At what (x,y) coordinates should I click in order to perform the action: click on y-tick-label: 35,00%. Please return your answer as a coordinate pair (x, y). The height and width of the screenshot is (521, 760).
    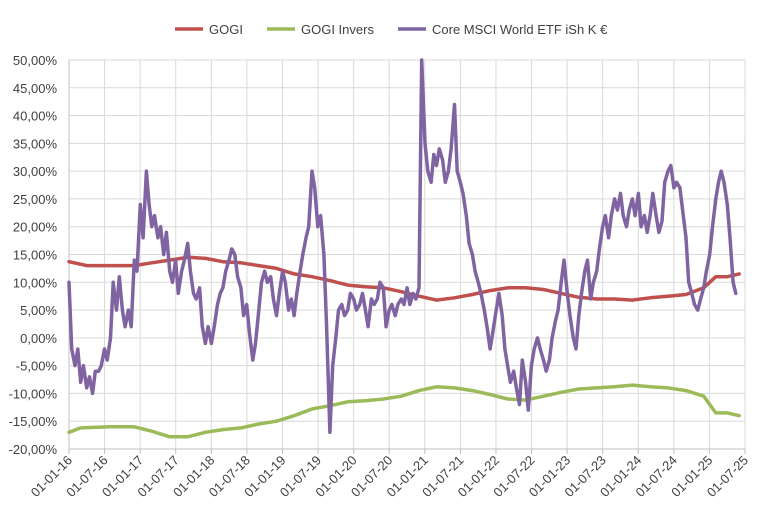
    Looking at the image, I should click on (35, 143).